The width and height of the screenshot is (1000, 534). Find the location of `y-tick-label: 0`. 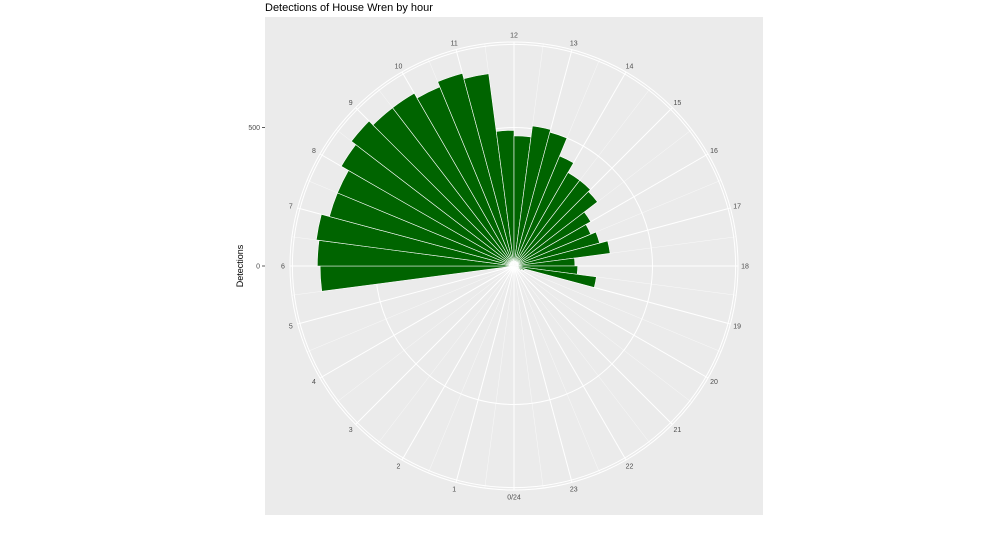

y-tick-label: 0 is located at coordinates (258, 267).